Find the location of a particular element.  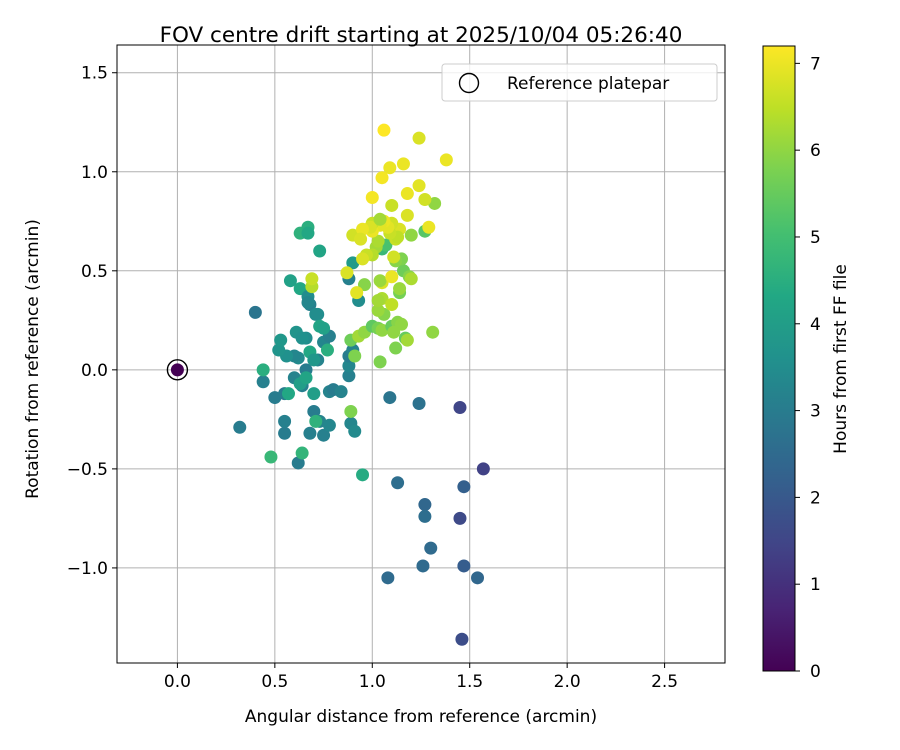

colorbar-label: Hours from first FF file is located at coordinates (841, 359).